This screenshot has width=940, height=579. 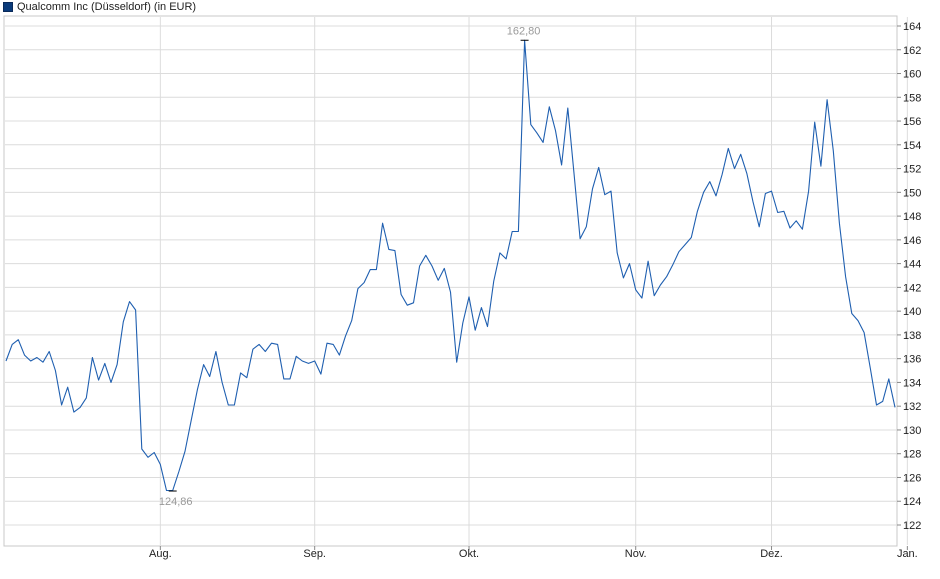 I want to click on y-tick-label: 154, so click(x=912, y=146).